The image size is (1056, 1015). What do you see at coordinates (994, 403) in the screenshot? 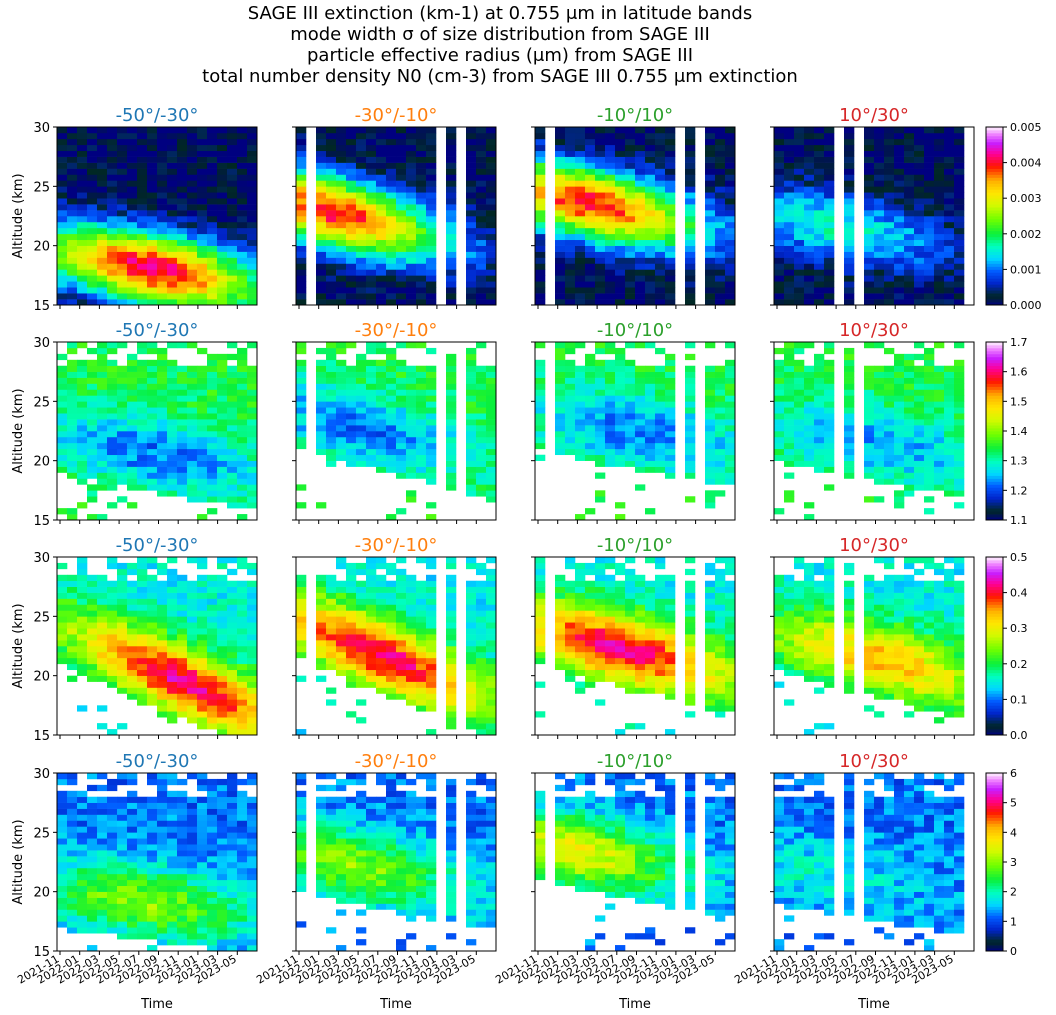
I see `colorbar-segment` at bounding box center [994, 403].